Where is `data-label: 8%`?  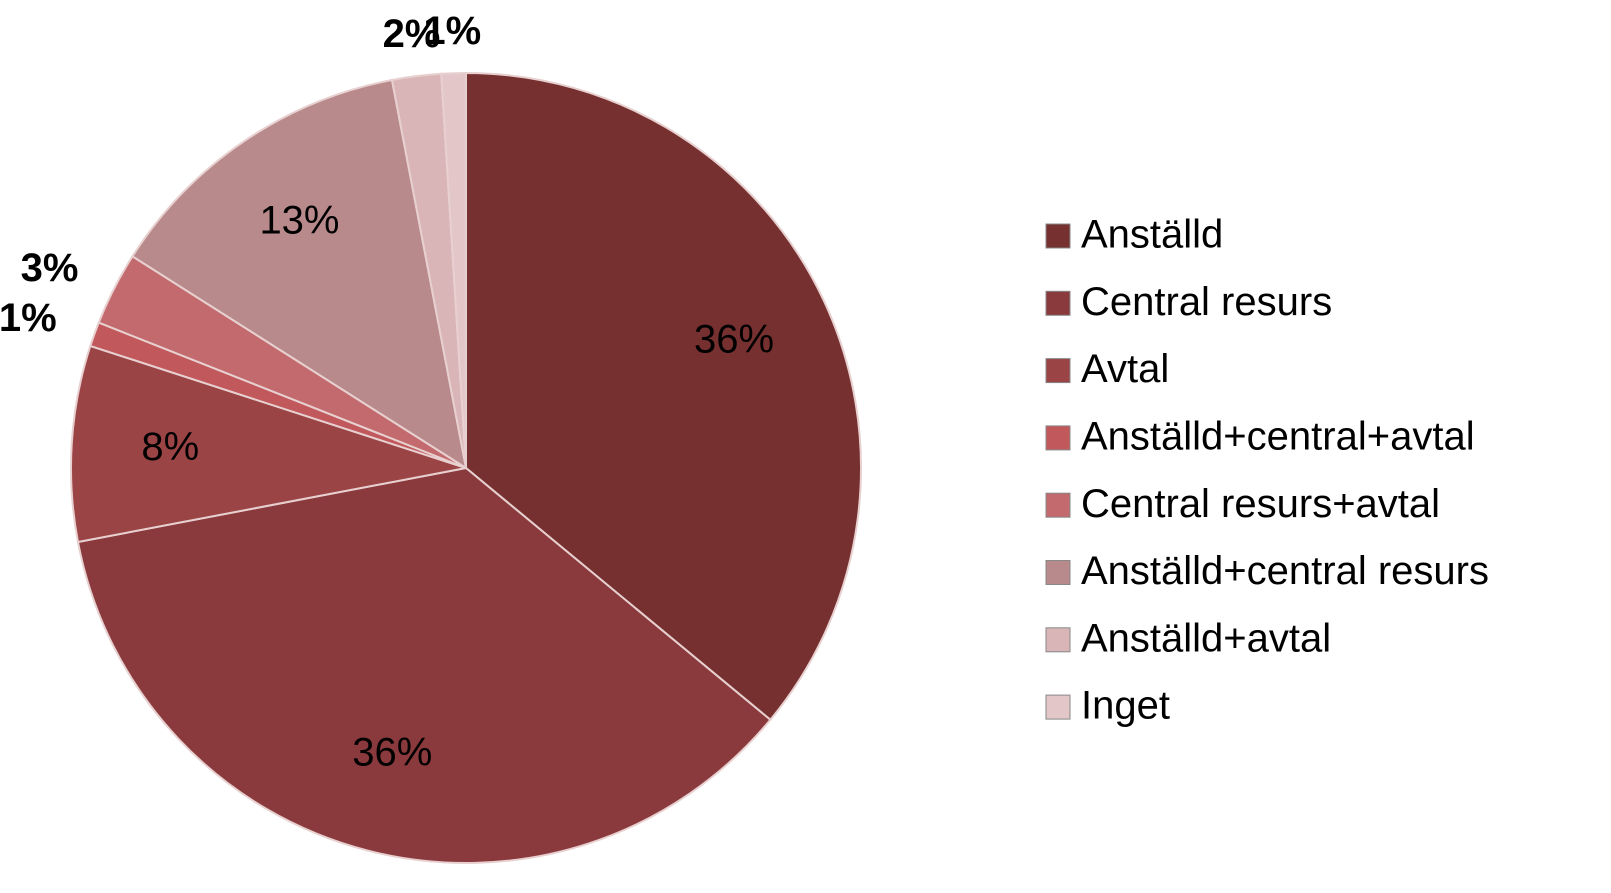
data-label: 8% is located at coordinates (170, 447).